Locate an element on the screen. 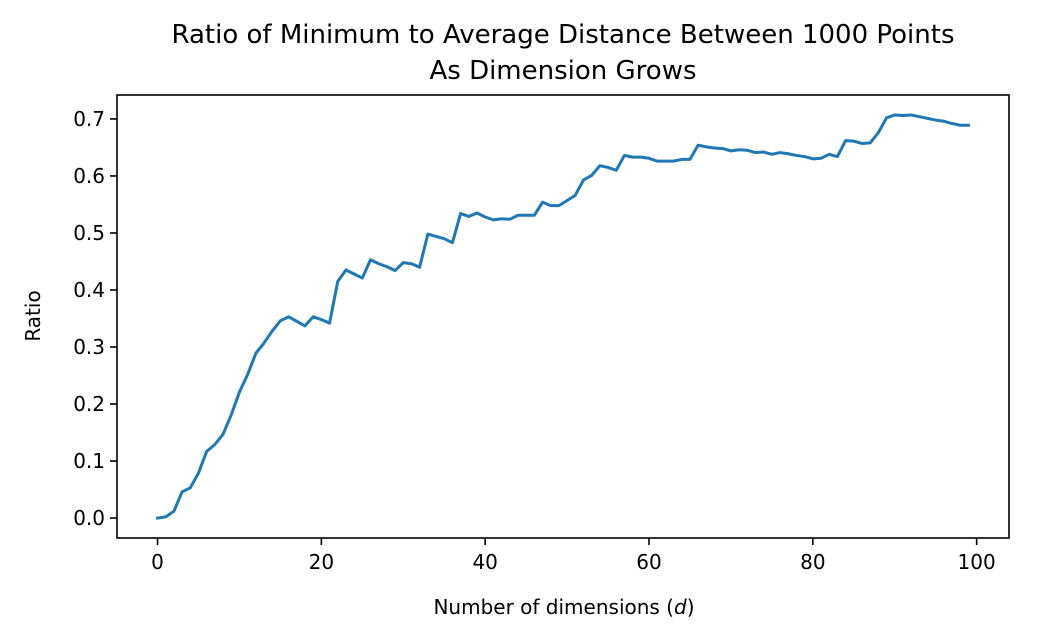 The height and width of the screenshot is (641, 1064). y-tick-label-2: 0.2 is located at coordinates (89, 404).